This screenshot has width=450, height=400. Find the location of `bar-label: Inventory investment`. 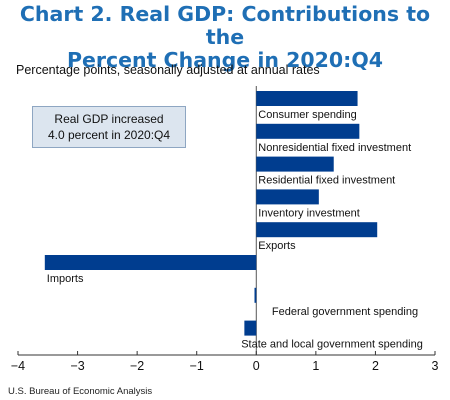

bar-label: Inventory investment is located at coordinates (309, 213).